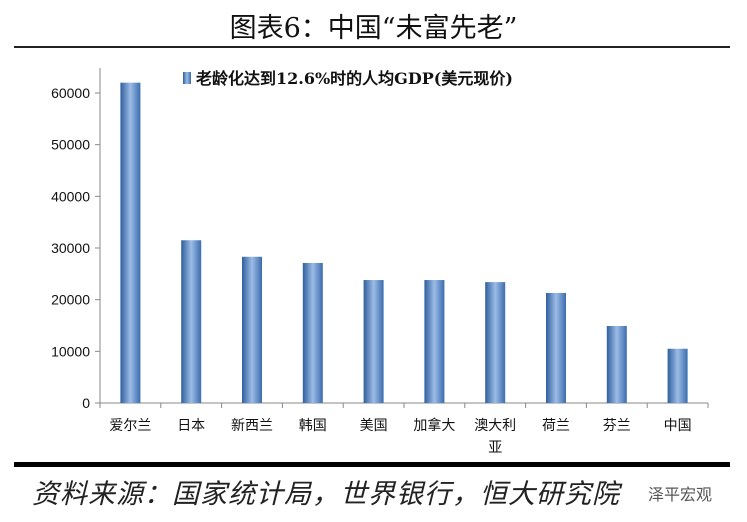 This screenshot has width=747, height=522. Describe the element at coordinates (70, 196) in the screenshot. I see `y-tick-label: 40000` at that location.